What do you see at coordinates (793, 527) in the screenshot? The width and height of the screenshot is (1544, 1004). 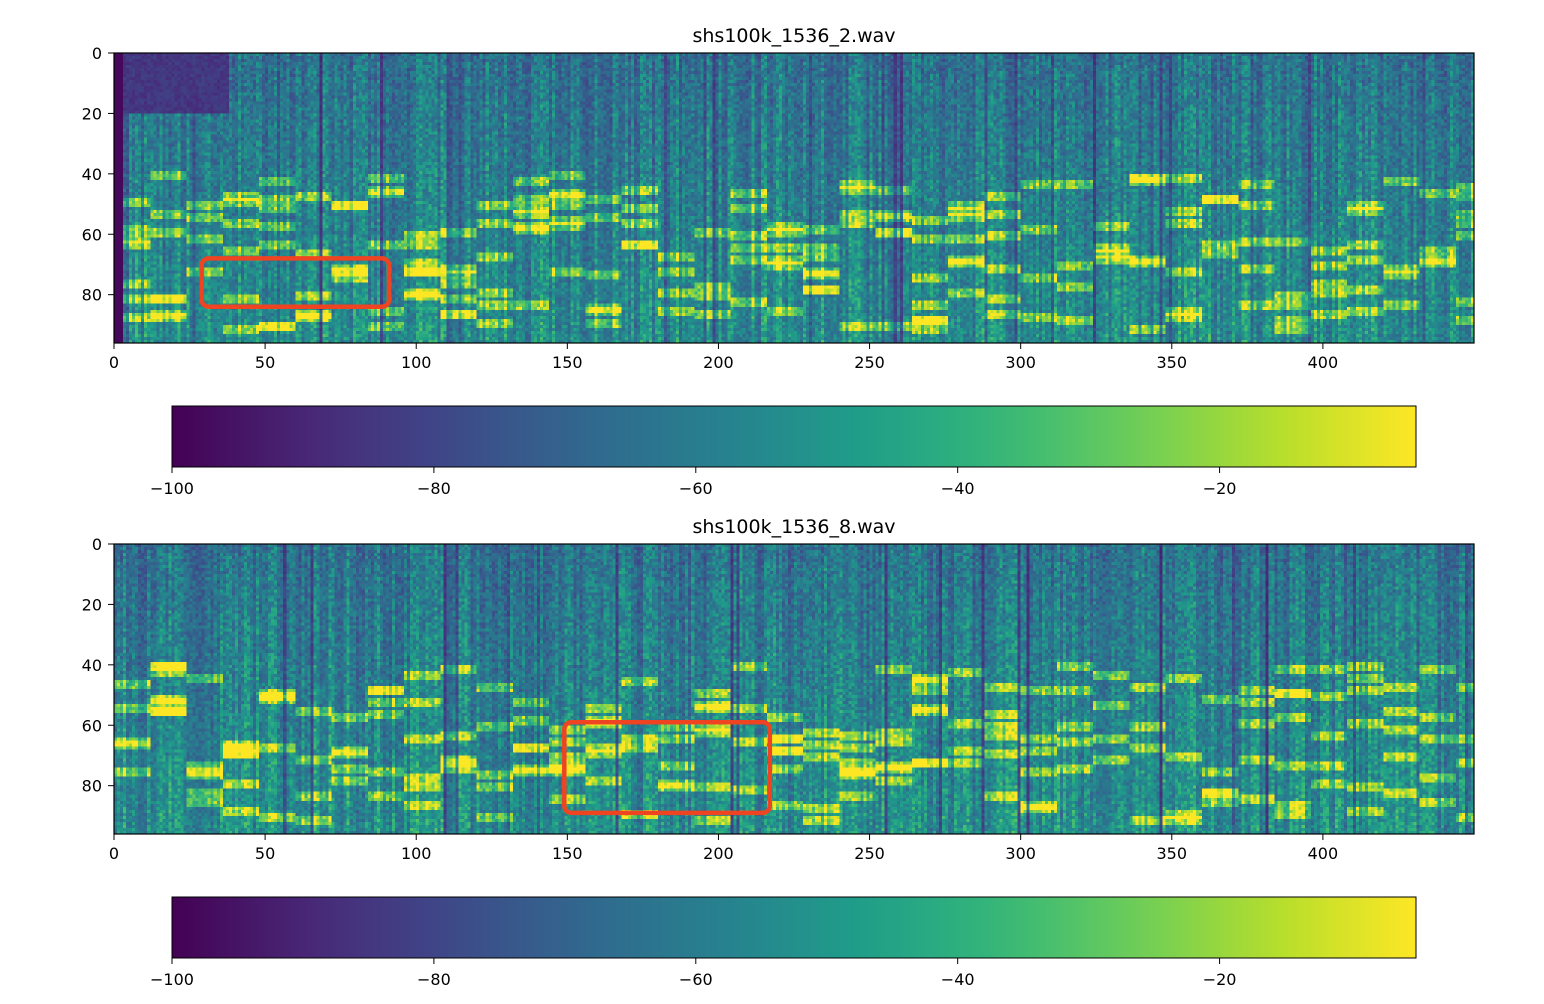 I see `chart-title: shs100k_1536_8.wav` at bounding box center [793, 527].